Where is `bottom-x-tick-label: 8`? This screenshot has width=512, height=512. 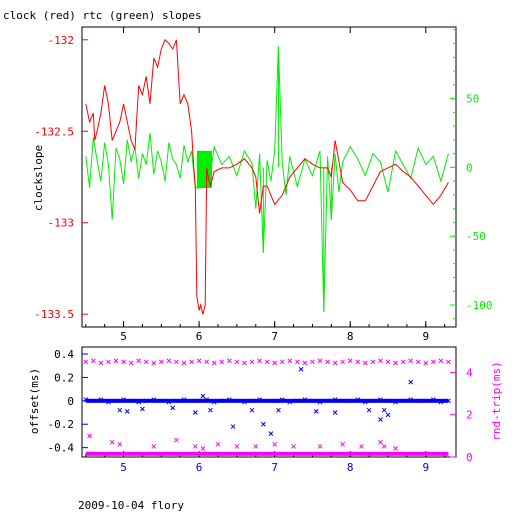 bottom-x-tick-label: 8 is located at coordinates (350, 467).